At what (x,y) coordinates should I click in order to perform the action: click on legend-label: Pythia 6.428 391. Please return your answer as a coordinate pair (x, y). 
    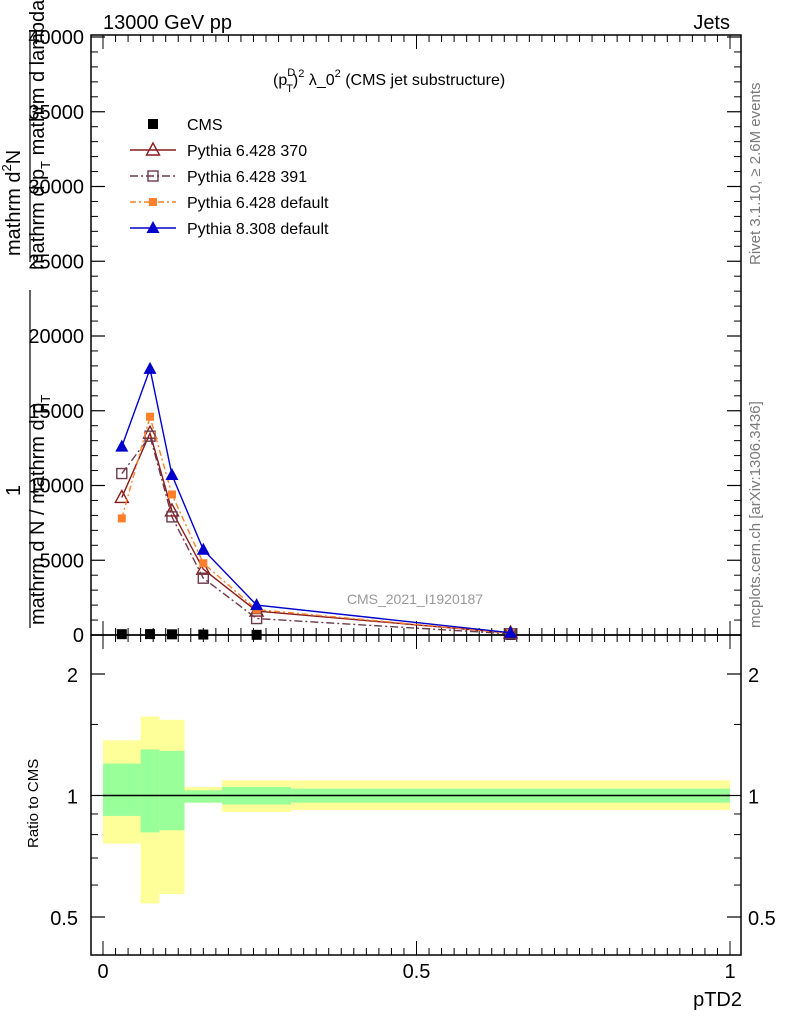
    Looking at the image, I should click on (247, 177).